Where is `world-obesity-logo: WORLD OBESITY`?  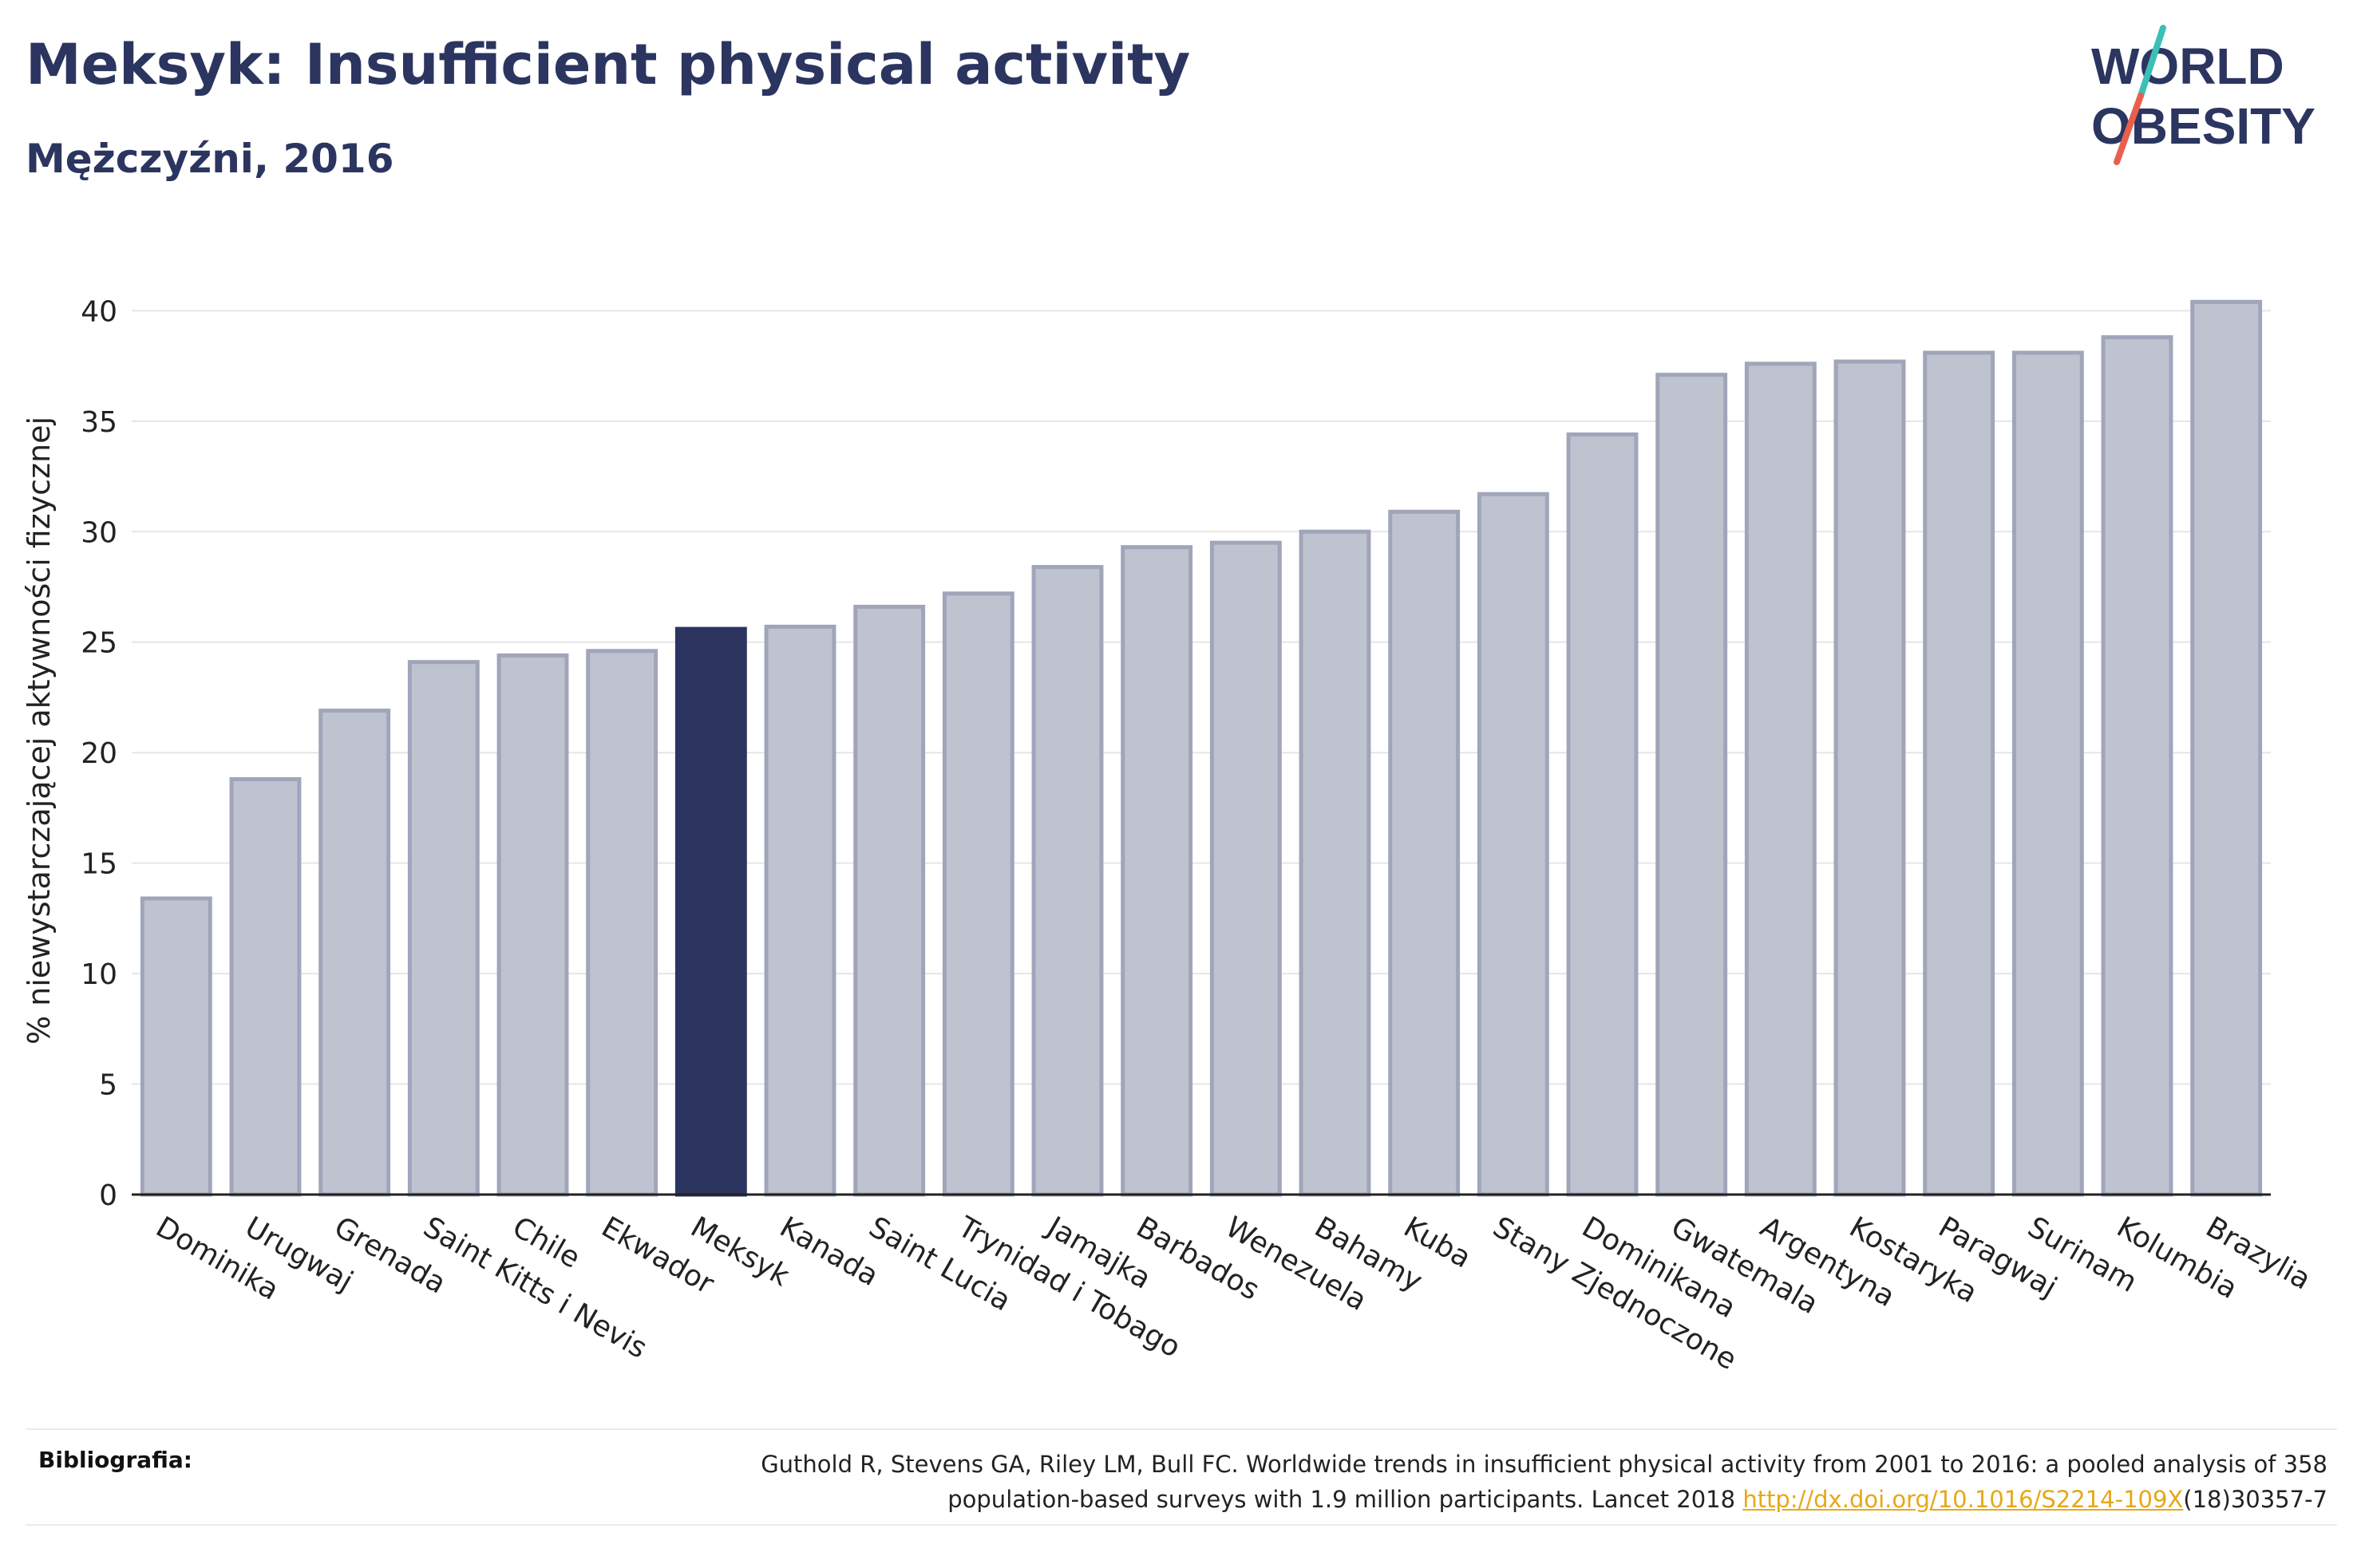
world-obesity-logo: WORLD OBESITY is located at coordinates (2203, 95).